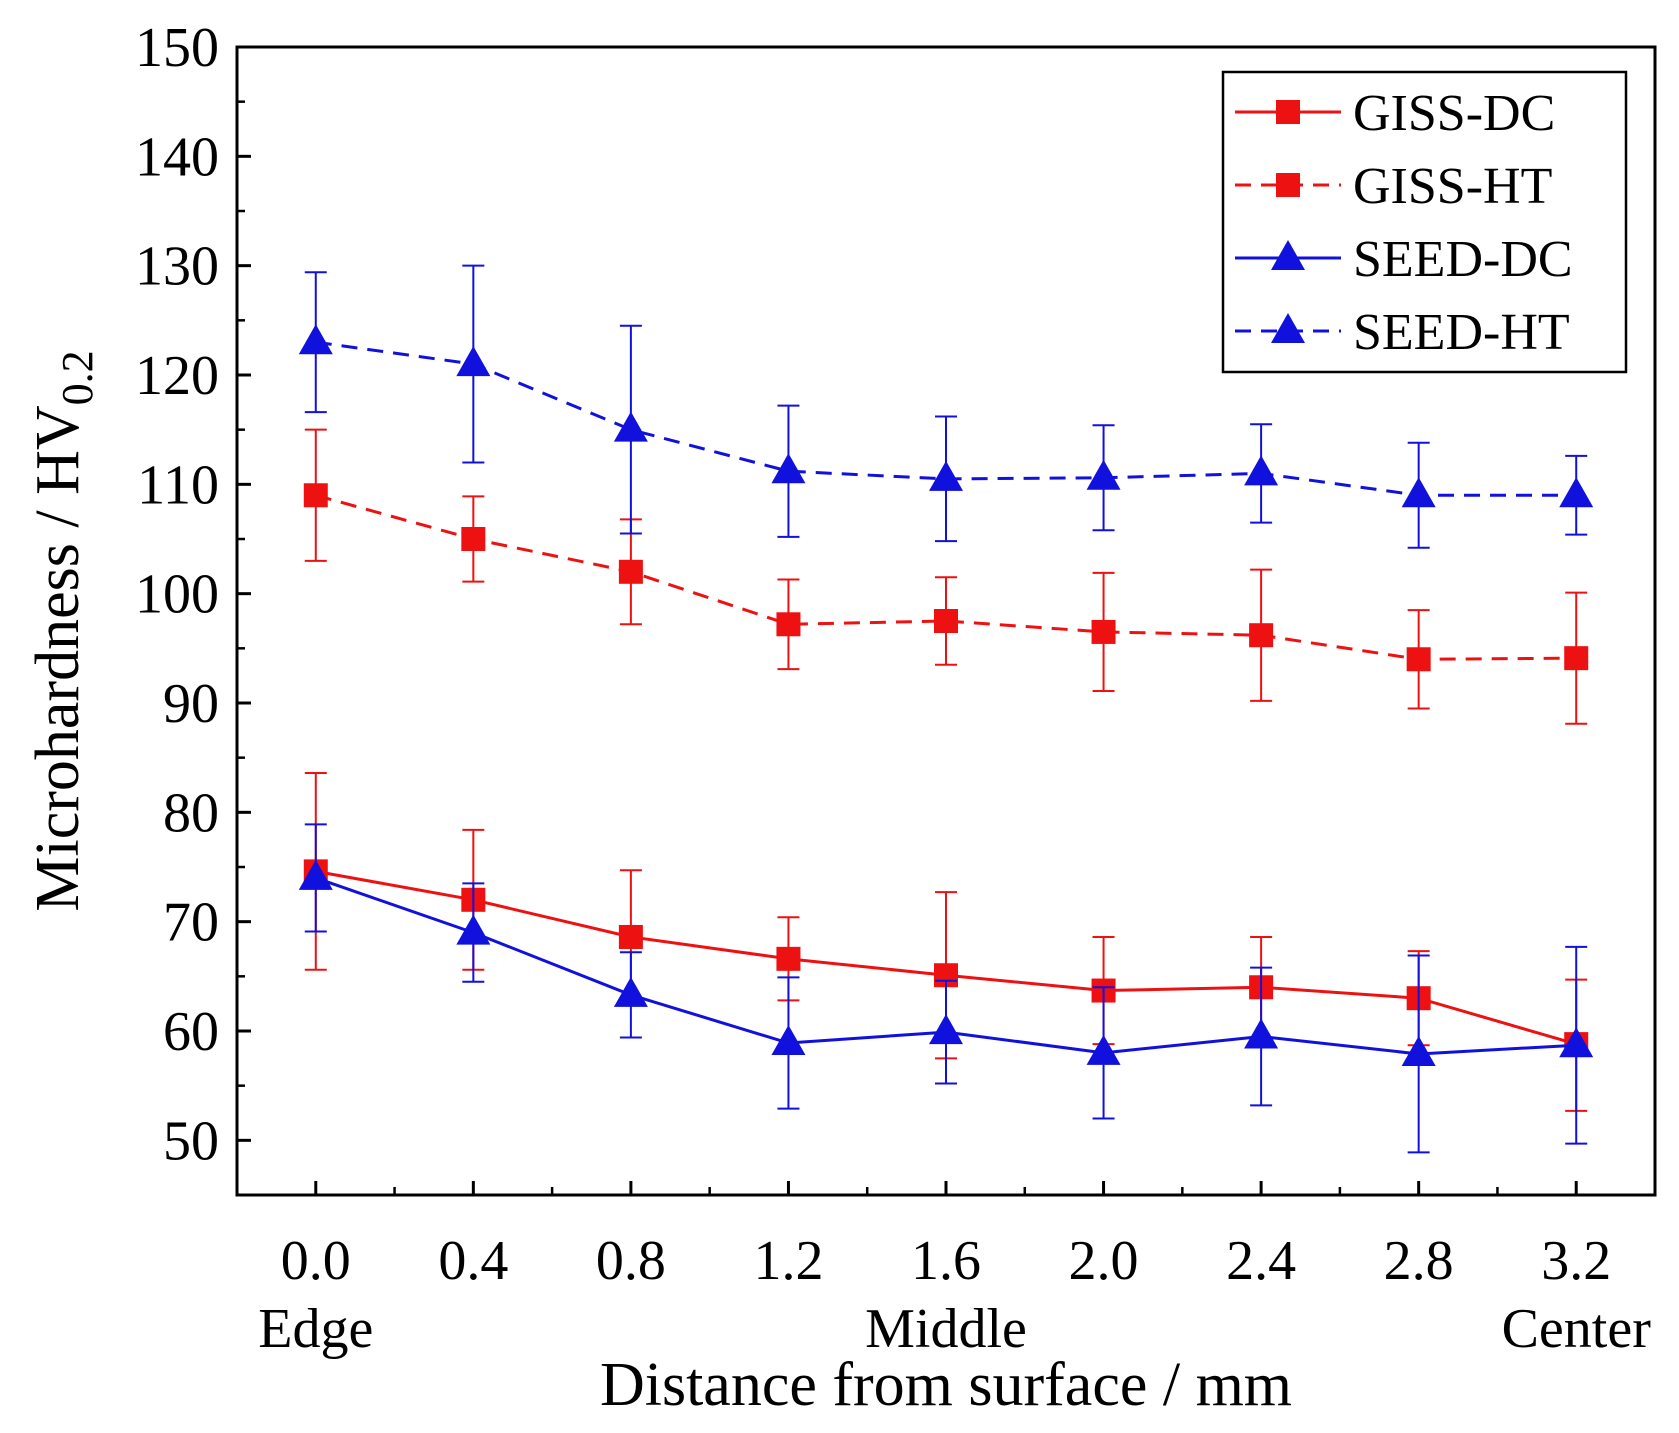  I want to click on x-region-label: Center, so click(1577, 1329).